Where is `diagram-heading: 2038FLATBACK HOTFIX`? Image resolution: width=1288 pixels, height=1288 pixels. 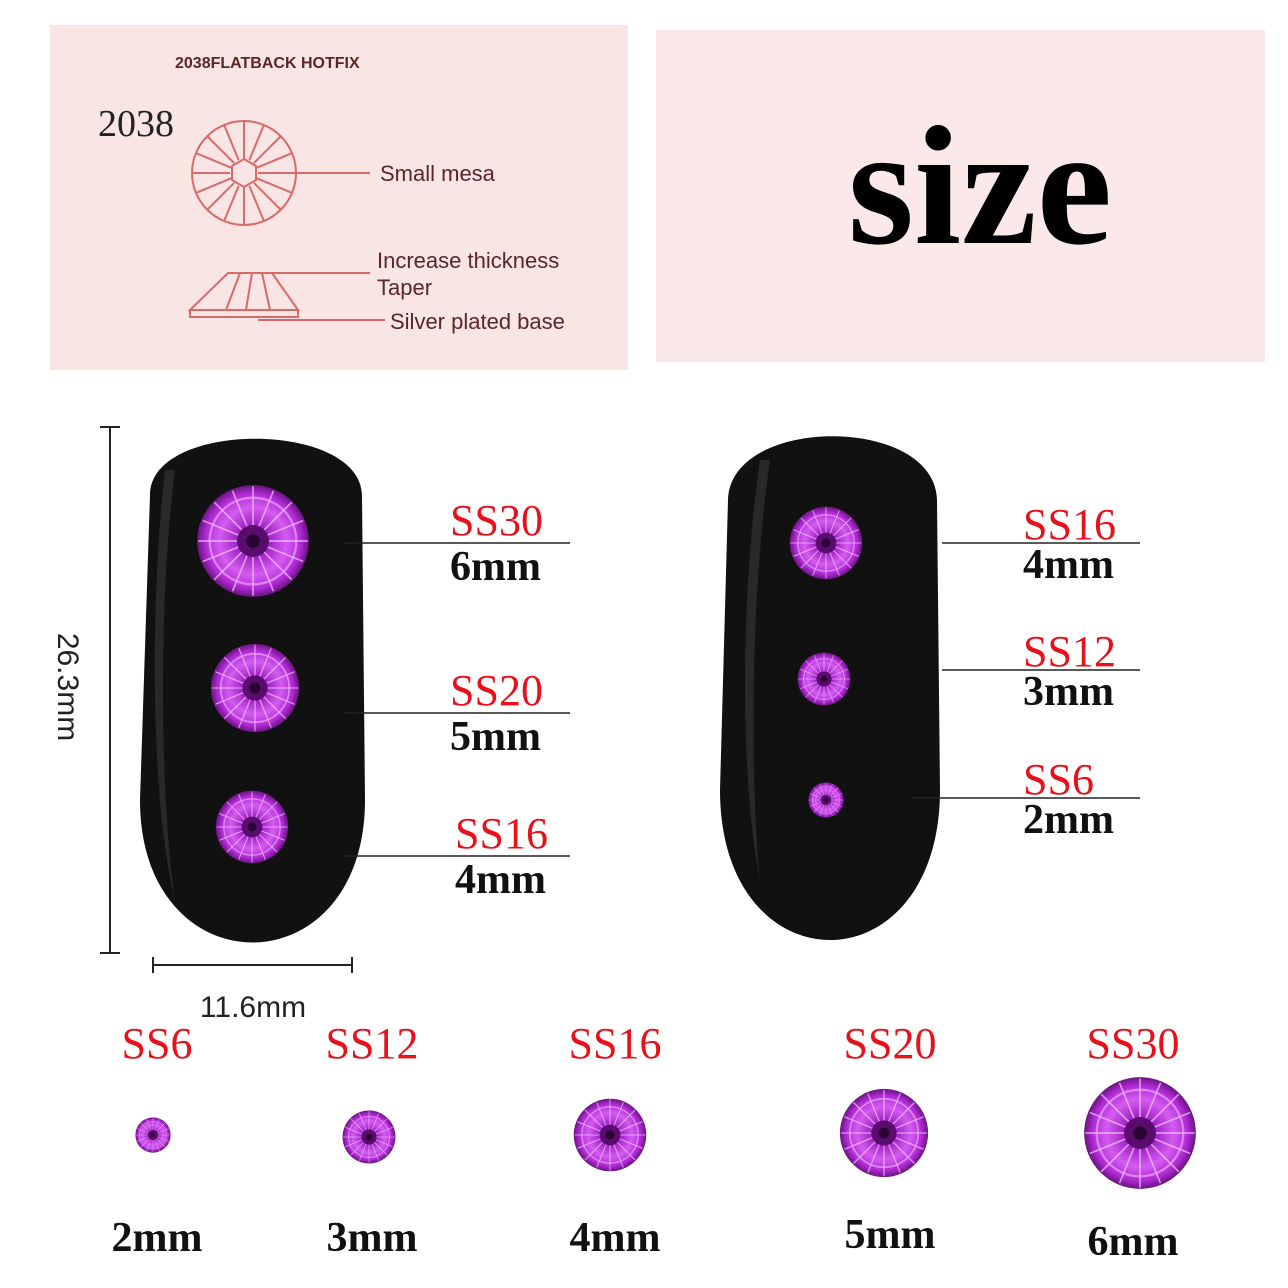 diagram-heading: 2038FLATBACK HOTFIX is located at coordinates (267, 63).